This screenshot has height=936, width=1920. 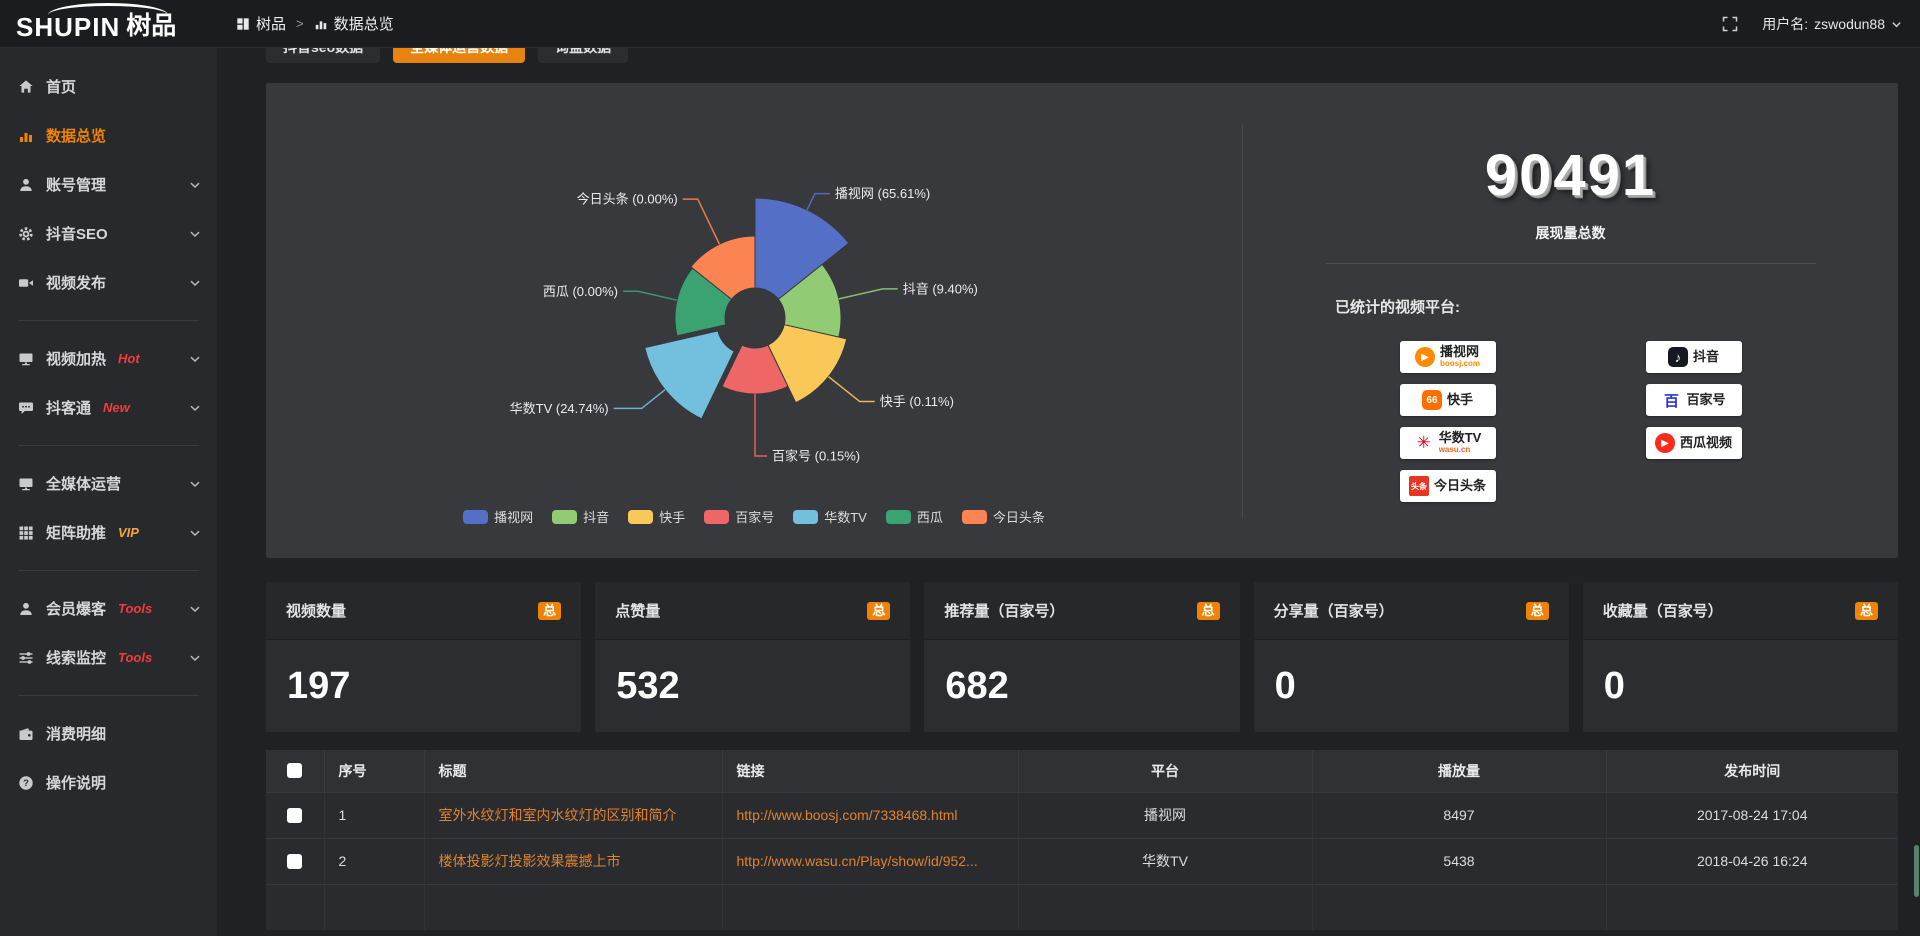 What do you see at coordinates (977, 685) in the screenshot?
I see `stat-card-value: 682` at bounding box center [977, 685].